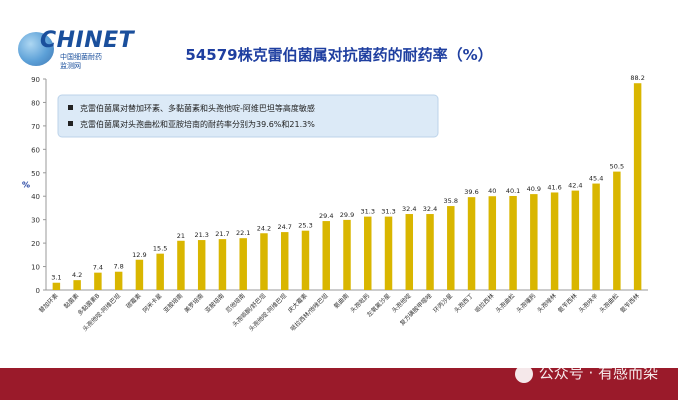 The width and height of the screenshot is (678, 400). What do you see at coordinates (35, 268) in the screenshot?
I see `y-tick-label: 10` at bounding box center [35, 268].